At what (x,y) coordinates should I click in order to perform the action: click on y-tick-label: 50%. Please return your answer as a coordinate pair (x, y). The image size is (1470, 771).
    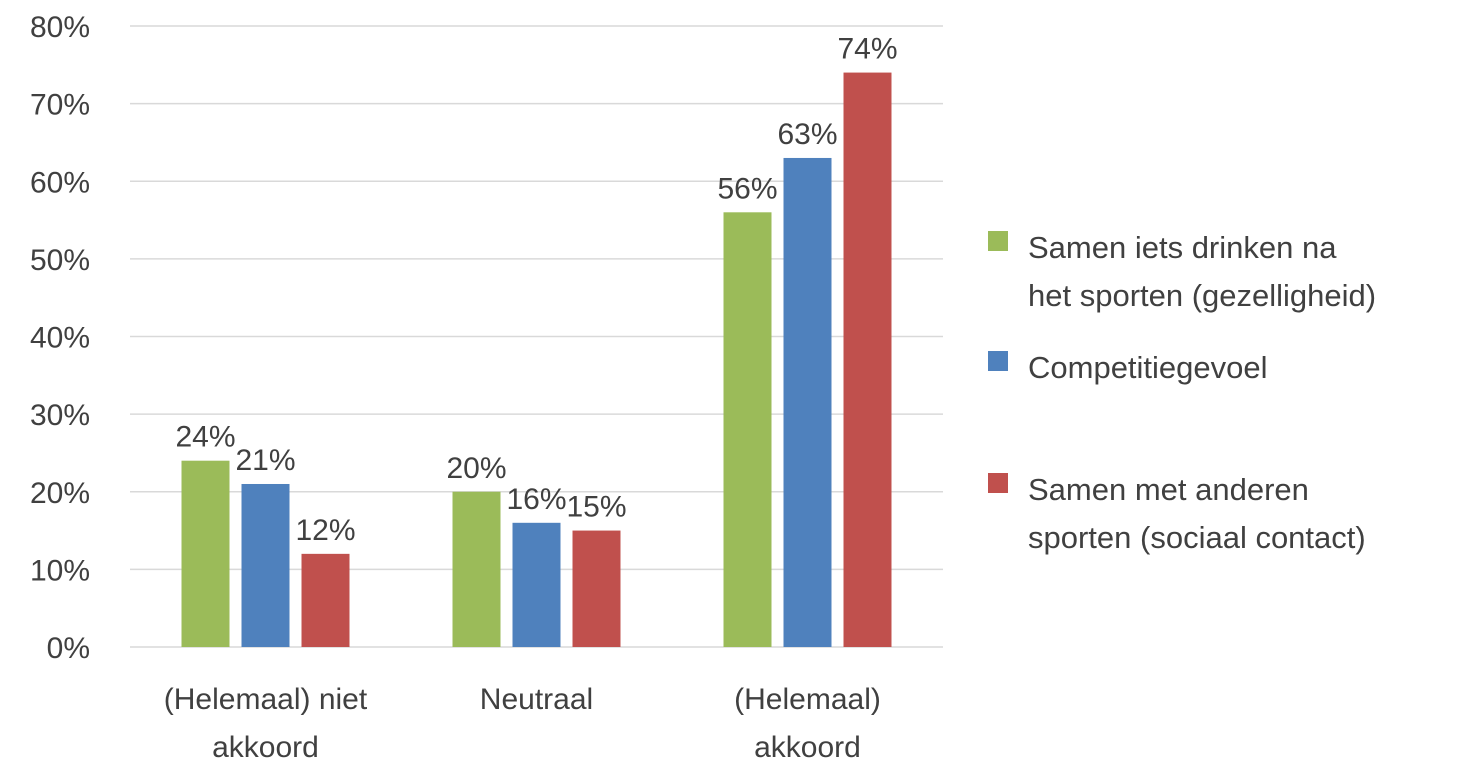
    Looking at the image, I should click on (60, 260).